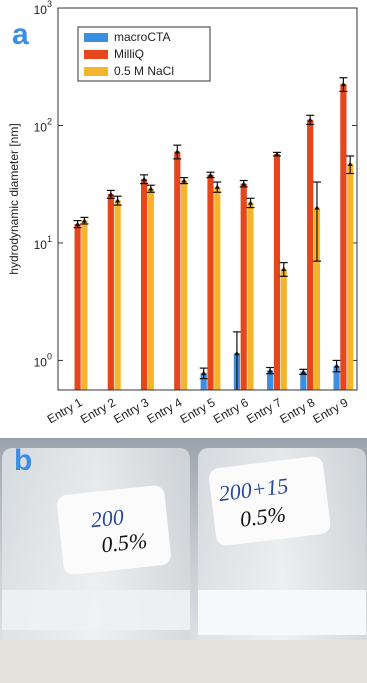  I want to click on y-tick-label: 10⁰, so click(43, 361).